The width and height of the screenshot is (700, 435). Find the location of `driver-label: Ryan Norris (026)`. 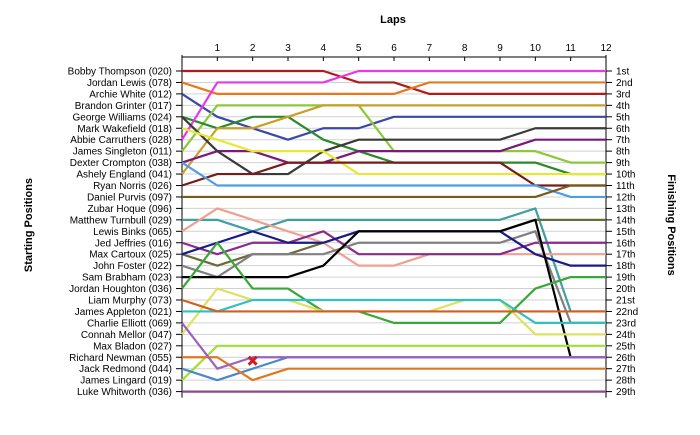

driver-label: Ryan Norris (026) is located at coordinates (132, 186).